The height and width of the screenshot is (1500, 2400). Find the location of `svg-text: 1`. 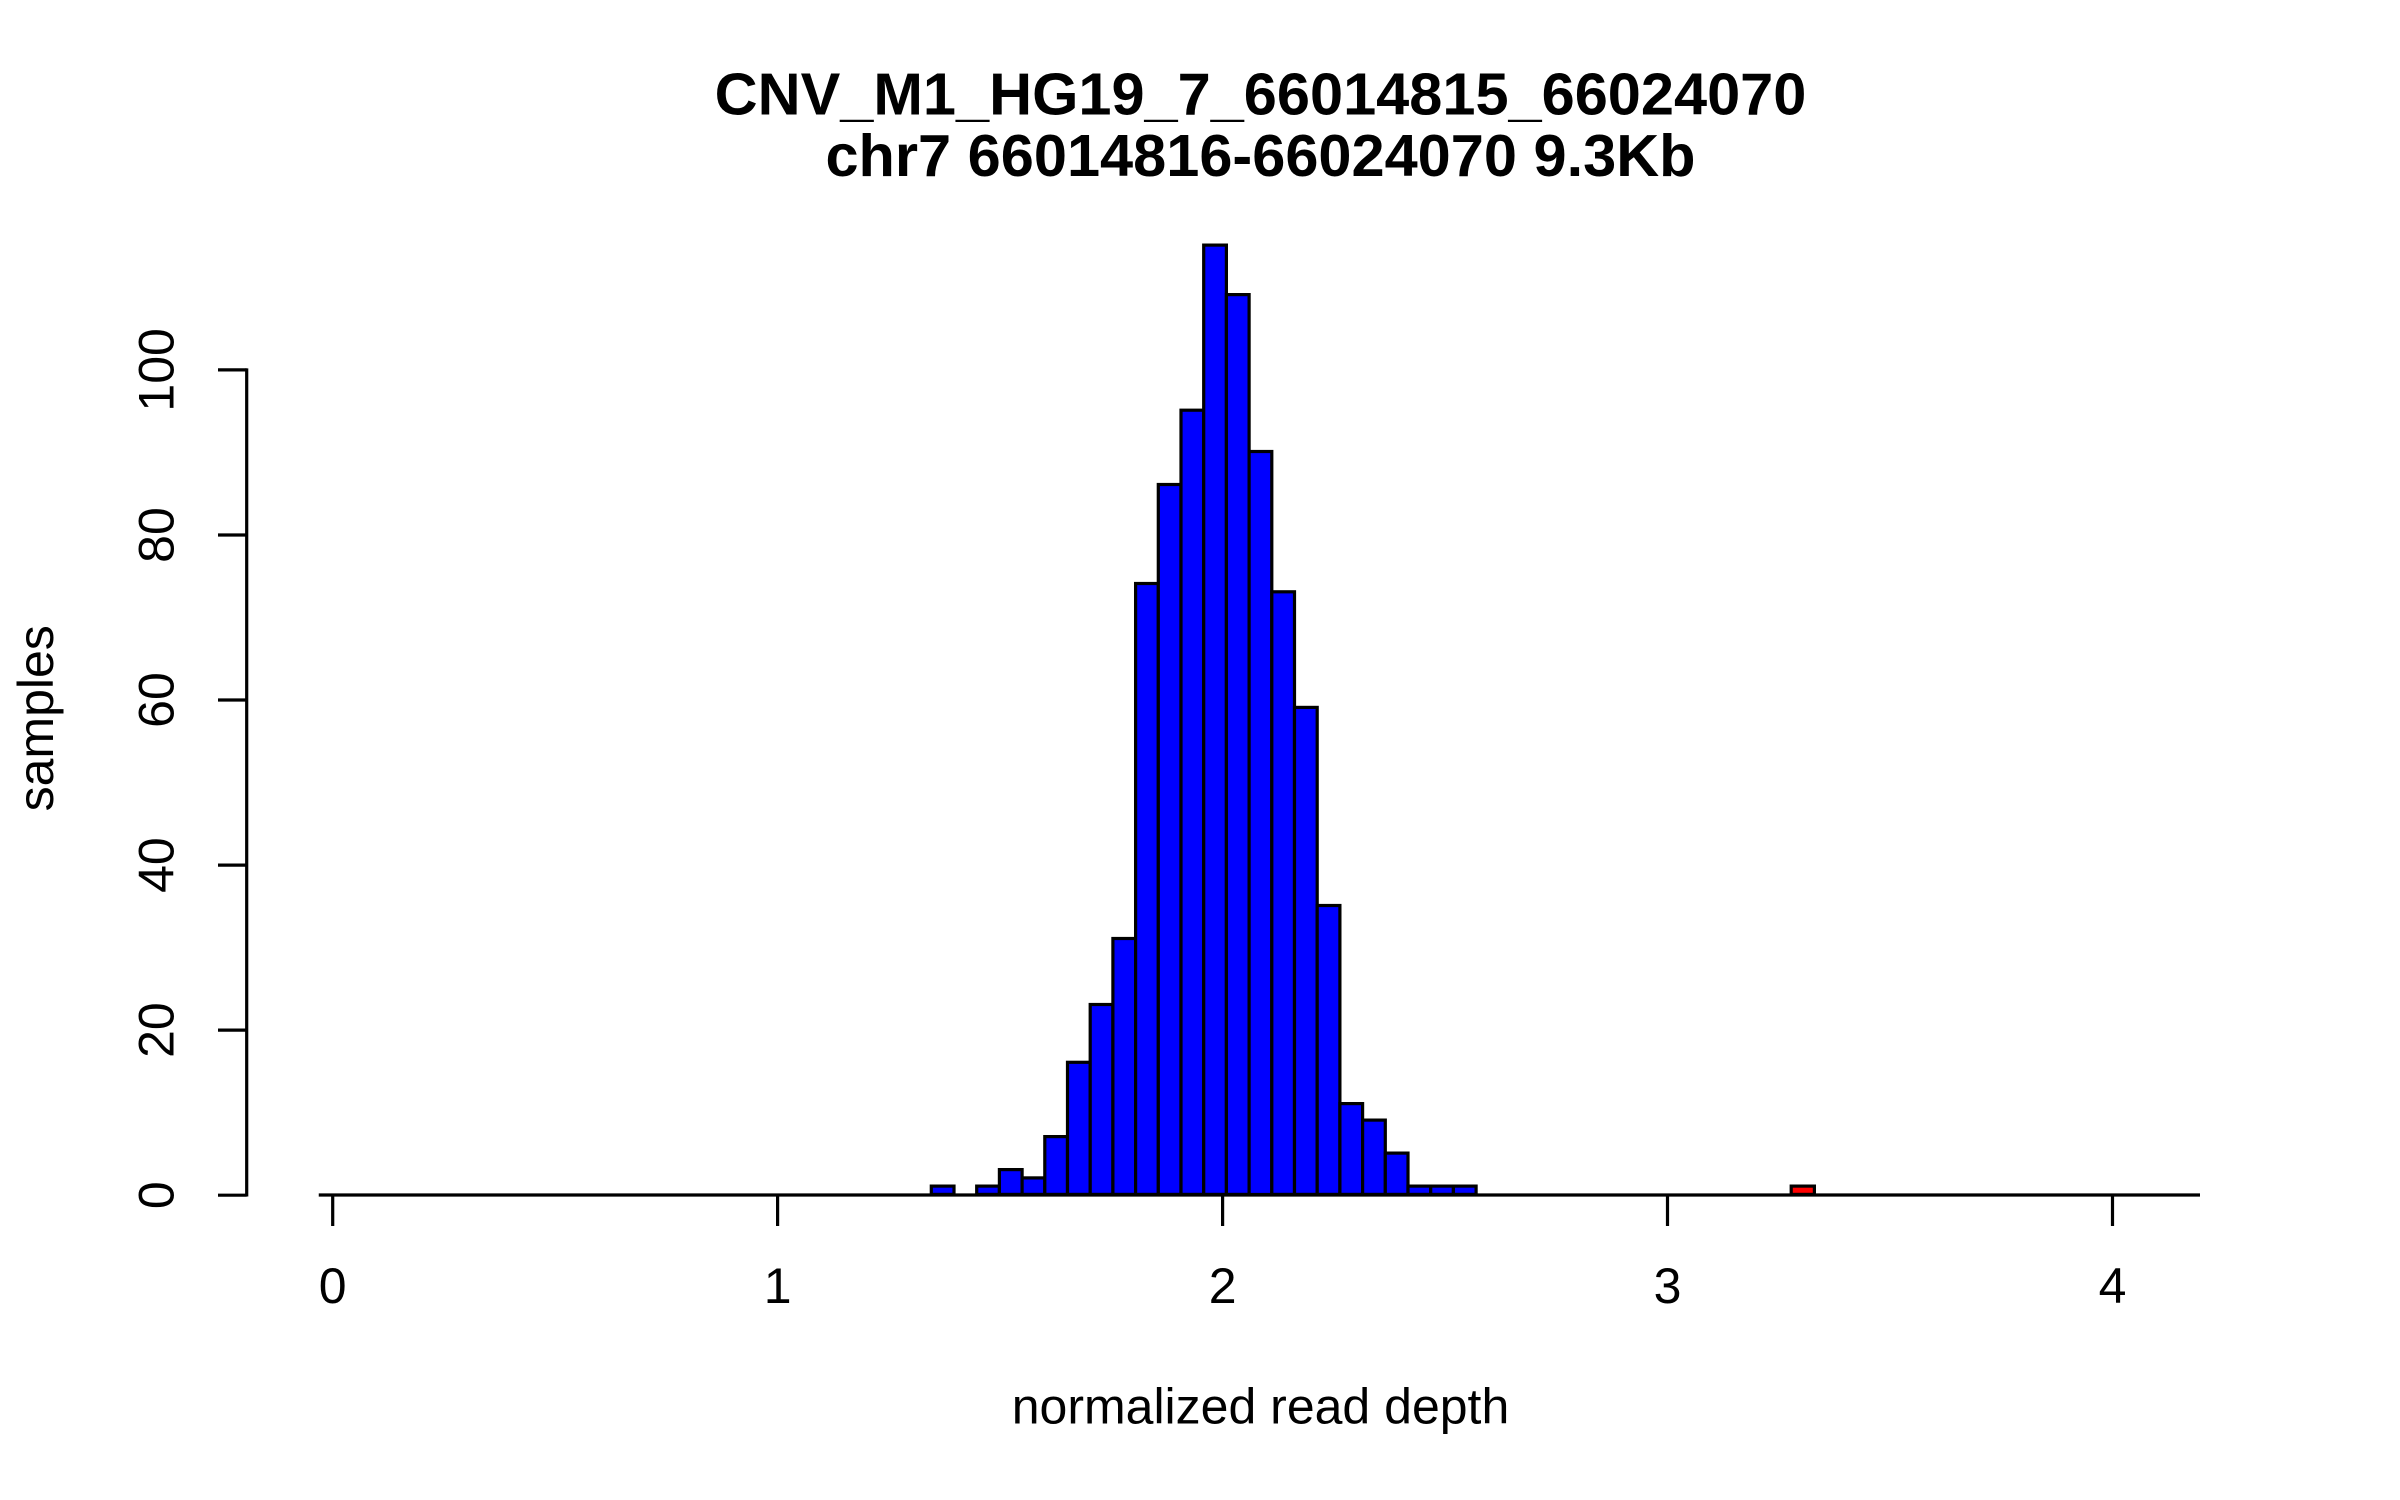

svg-text: 1 is located at coordinates (778, 1286).